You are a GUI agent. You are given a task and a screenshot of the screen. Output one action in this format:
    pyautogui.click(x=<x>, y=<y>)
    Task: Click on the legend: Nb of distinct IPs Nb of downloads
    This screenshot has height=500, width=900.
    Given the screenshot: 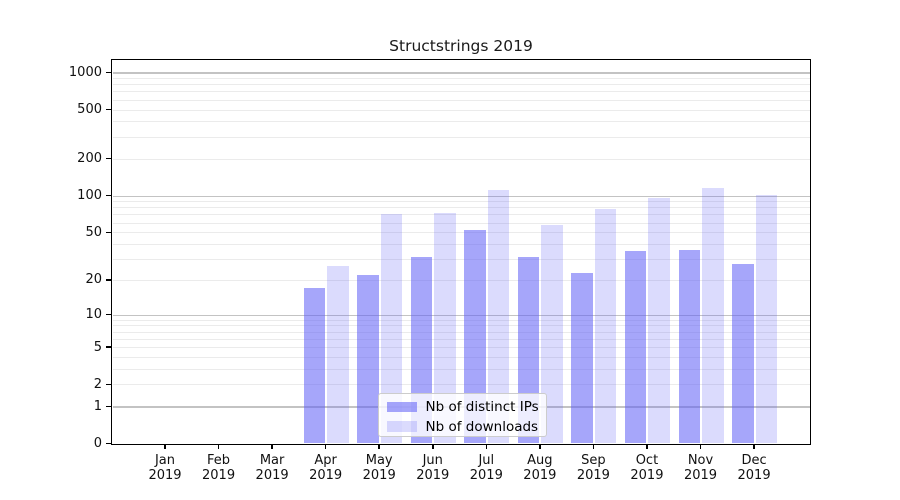 What is the action you would take?
    pyautogui.click(x=462, y=415)
    